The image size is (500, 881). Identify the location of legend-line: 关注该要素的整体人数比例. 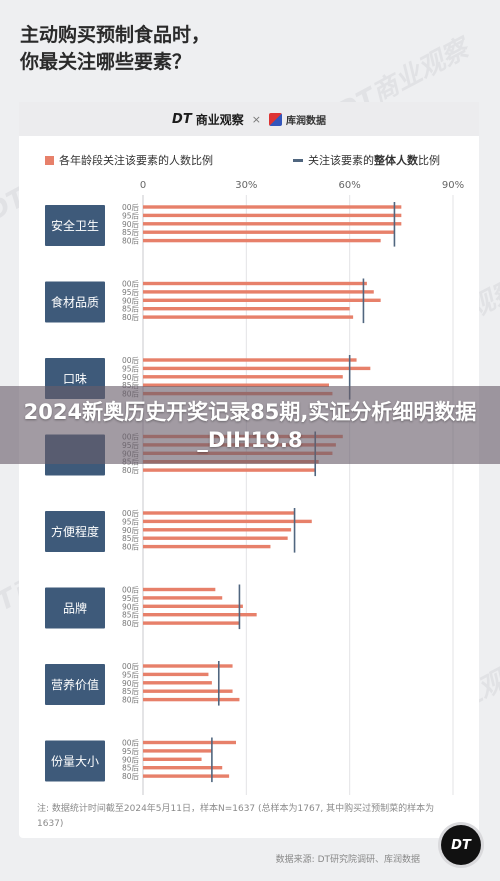
(366, 160).